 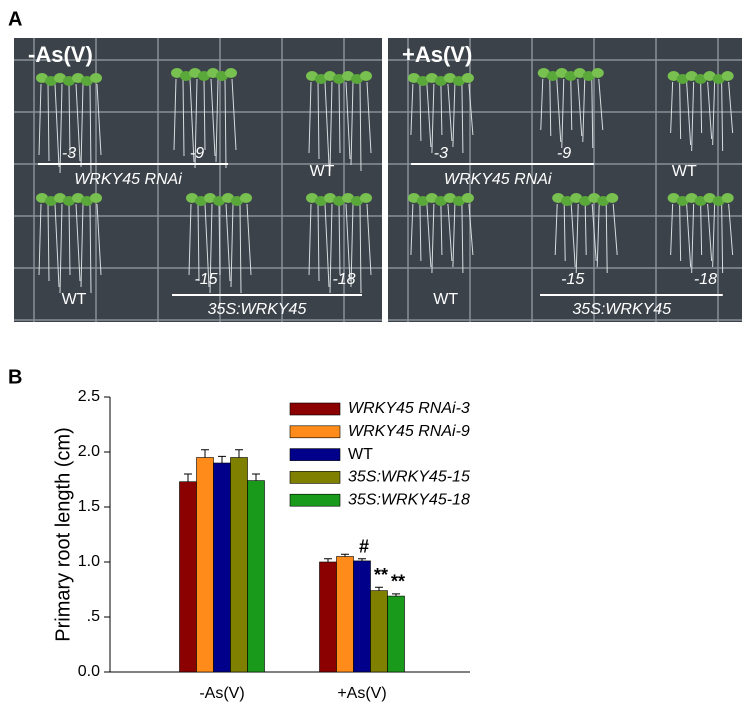 What do you see at coordinates (15, 19) in the screenshot?
I see `panel-label: A` at bounding box center [15, 19].